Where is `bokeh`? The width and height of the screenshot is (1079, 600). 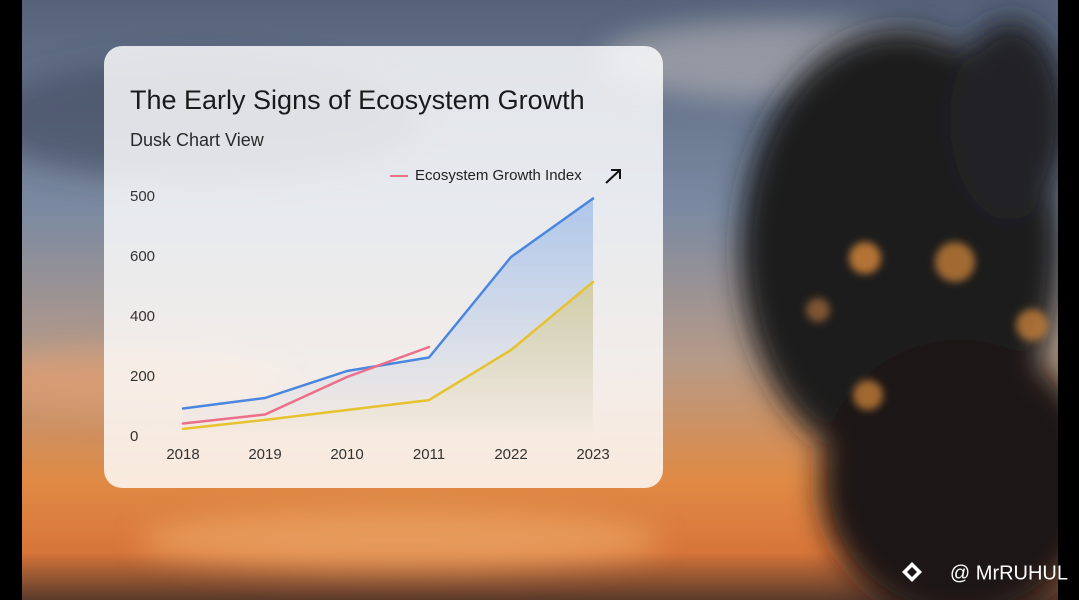 bokeh is located at coordinates (927, 326).